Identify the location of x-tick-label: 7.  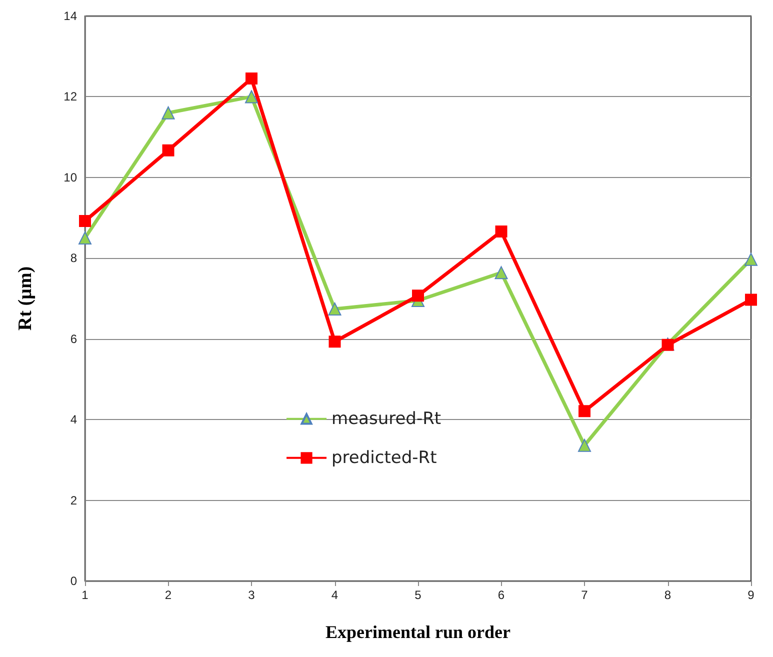
(584, 595).